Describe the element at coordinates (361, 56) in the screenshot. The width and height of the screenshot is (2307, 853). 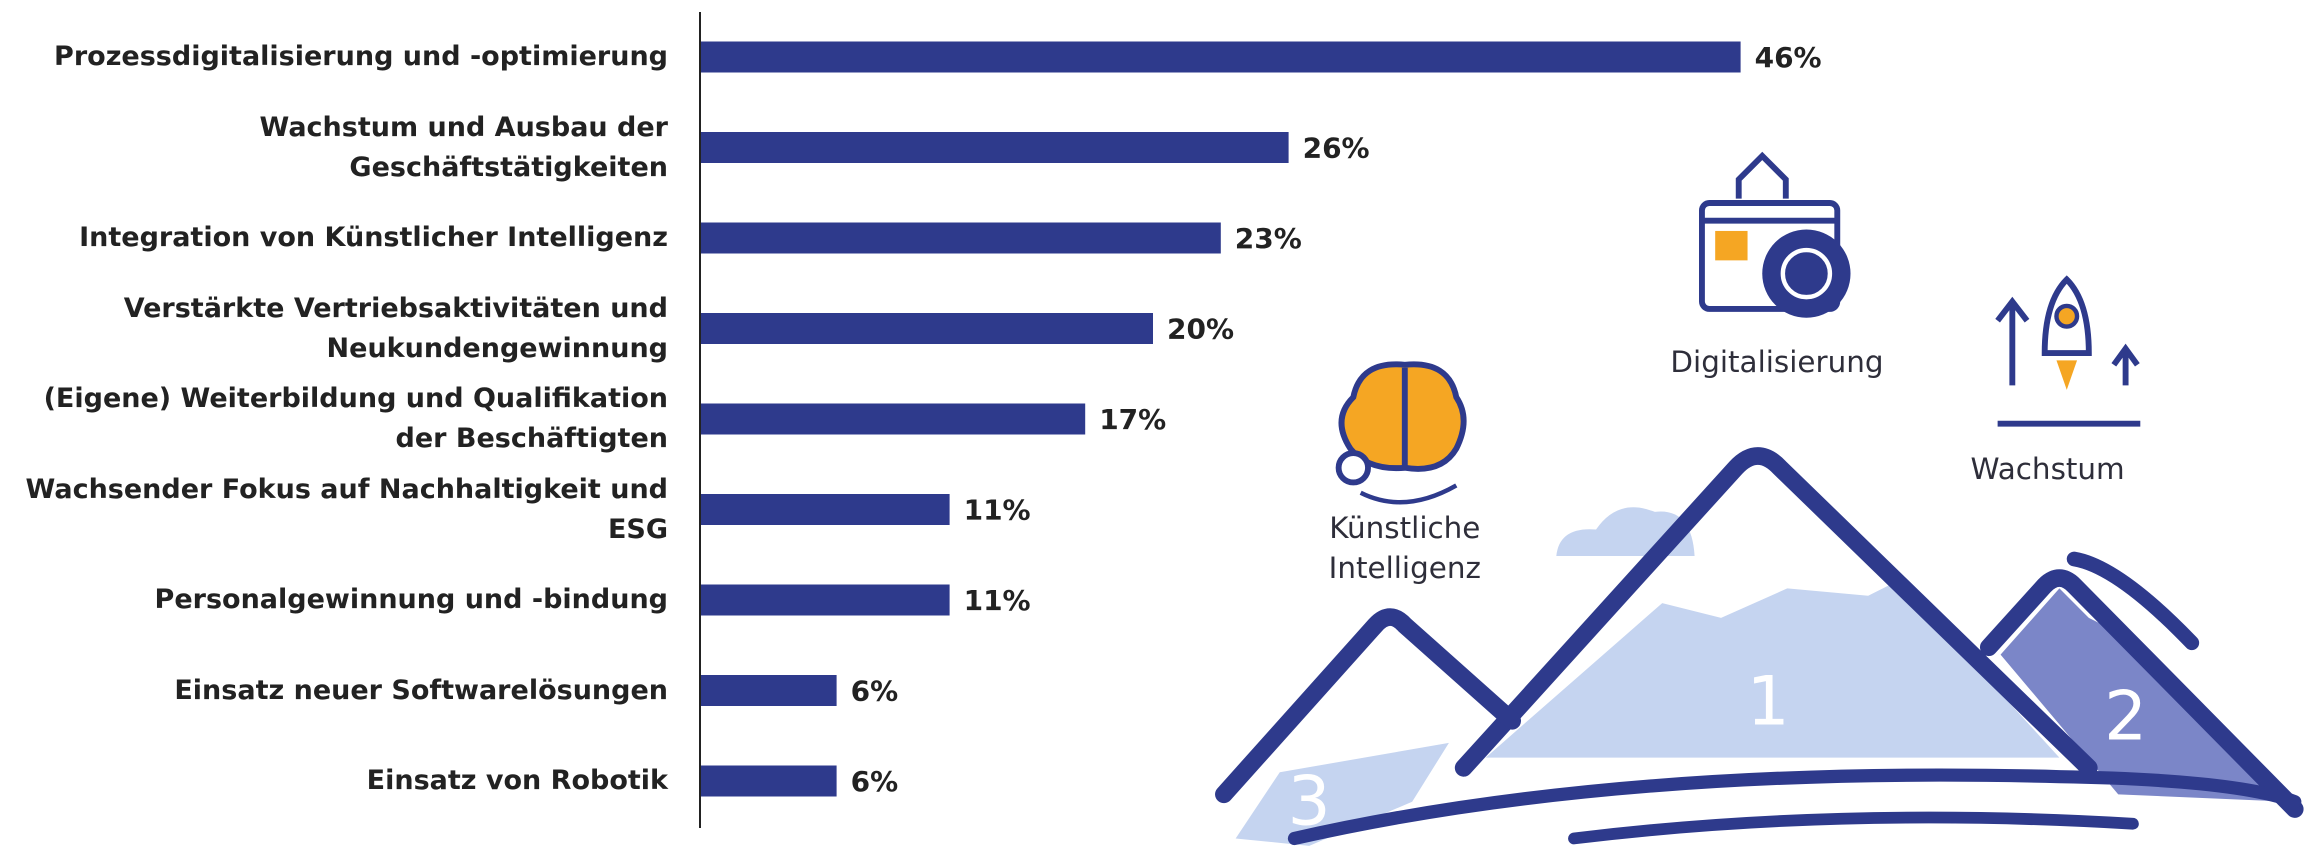
I see `category-label: Prozessdigitalisierung und -optimierung` at that location.